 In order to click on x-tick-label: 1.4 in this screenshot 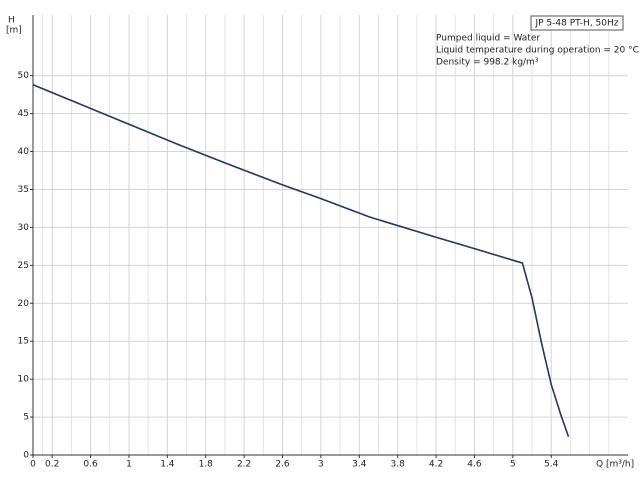, I will do `click(167, 465)`.